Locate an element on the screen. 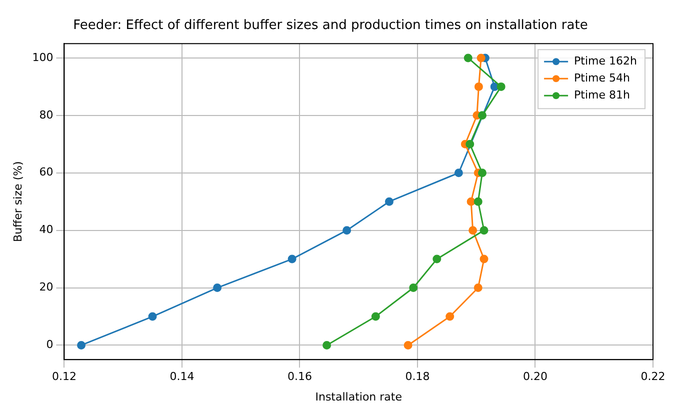 This screenshot has height=416, width=681. y-tick-label: 80 is located at coordinates (46, 115).